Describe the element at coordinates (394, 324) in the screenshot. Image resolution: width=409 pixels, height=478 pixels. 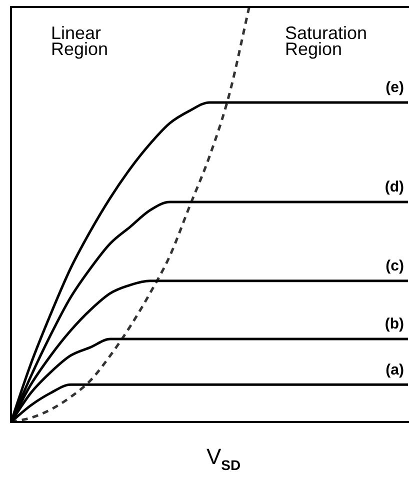
I see `series-label: (b)` at that location.